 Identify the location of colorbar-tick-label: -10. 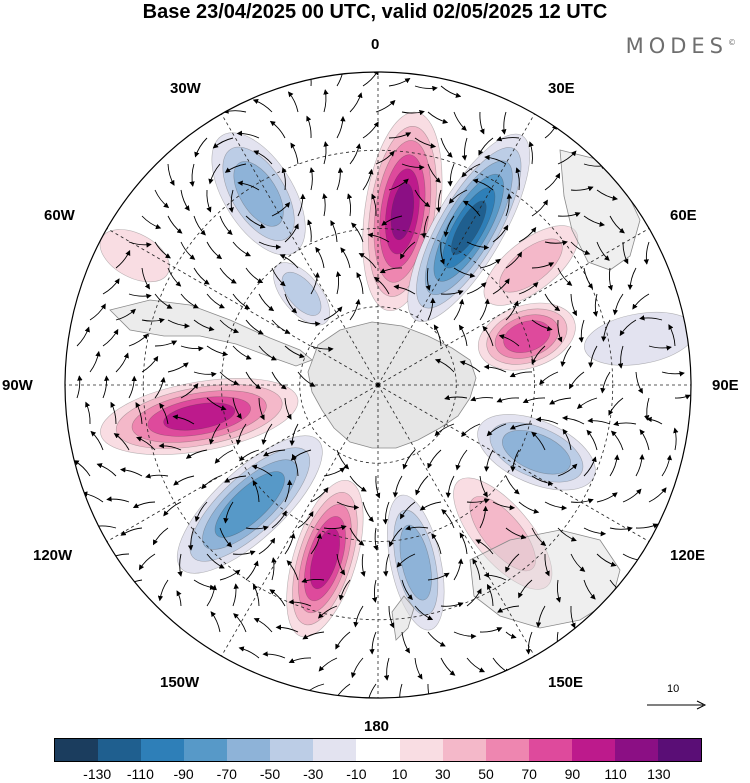
(356, 774).